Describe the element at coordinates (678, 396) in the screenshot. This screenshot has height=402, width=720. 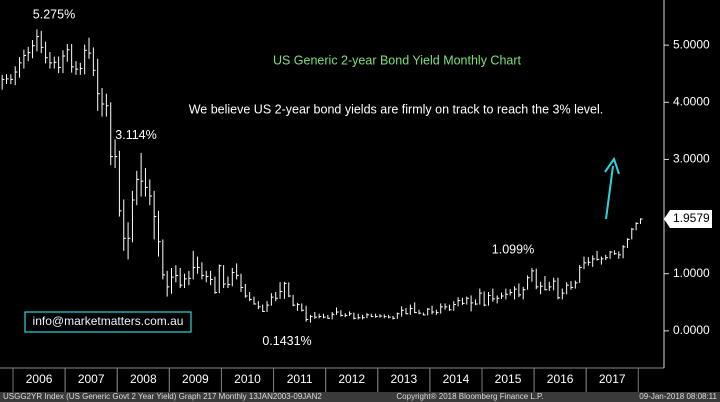
I see `footer-right: 09-Jan-2018 08:08:11` at that location.